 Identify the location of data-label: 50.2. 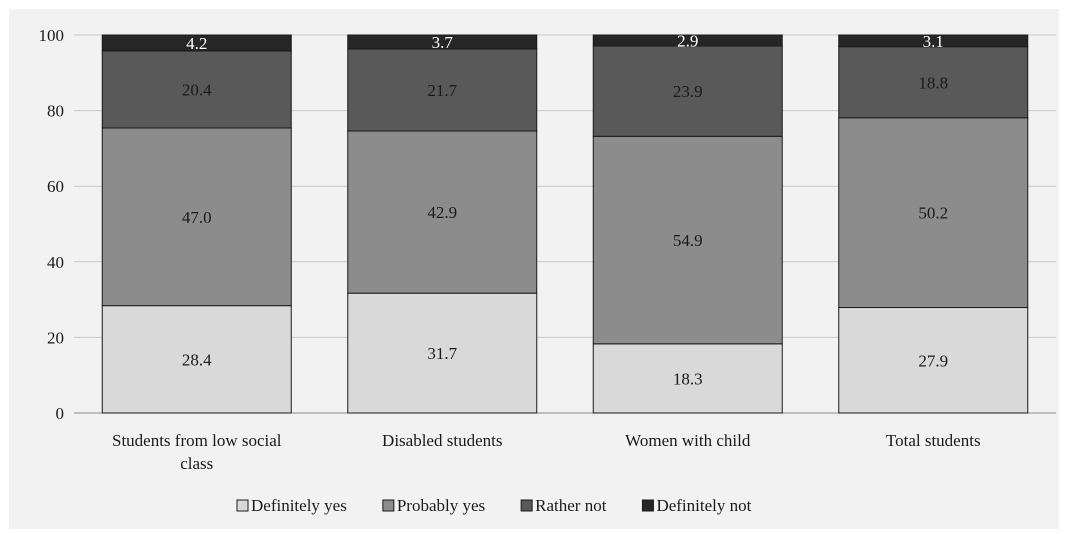
(933, 213).